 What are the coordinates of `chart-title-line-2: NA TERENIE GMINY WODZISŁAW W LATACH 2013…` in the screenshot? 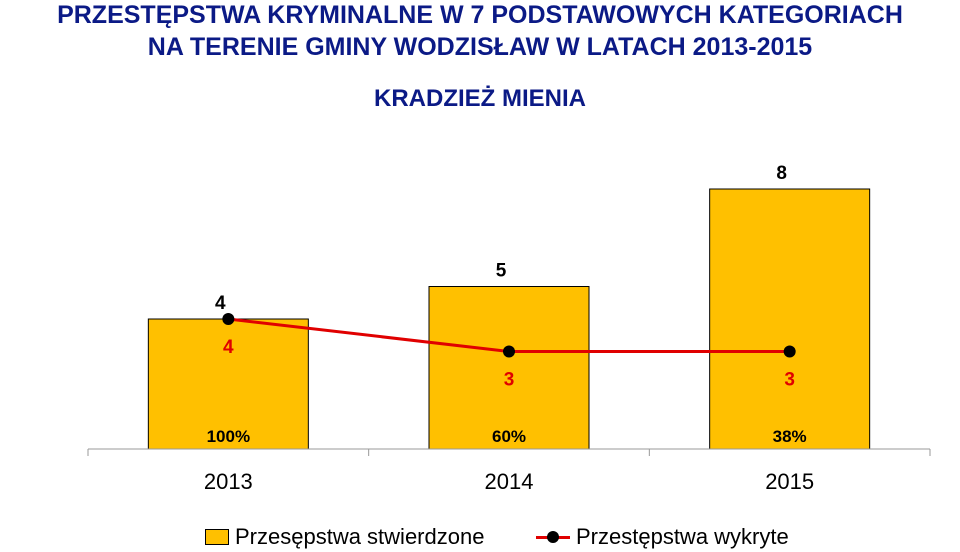 It's located at (480, 47).